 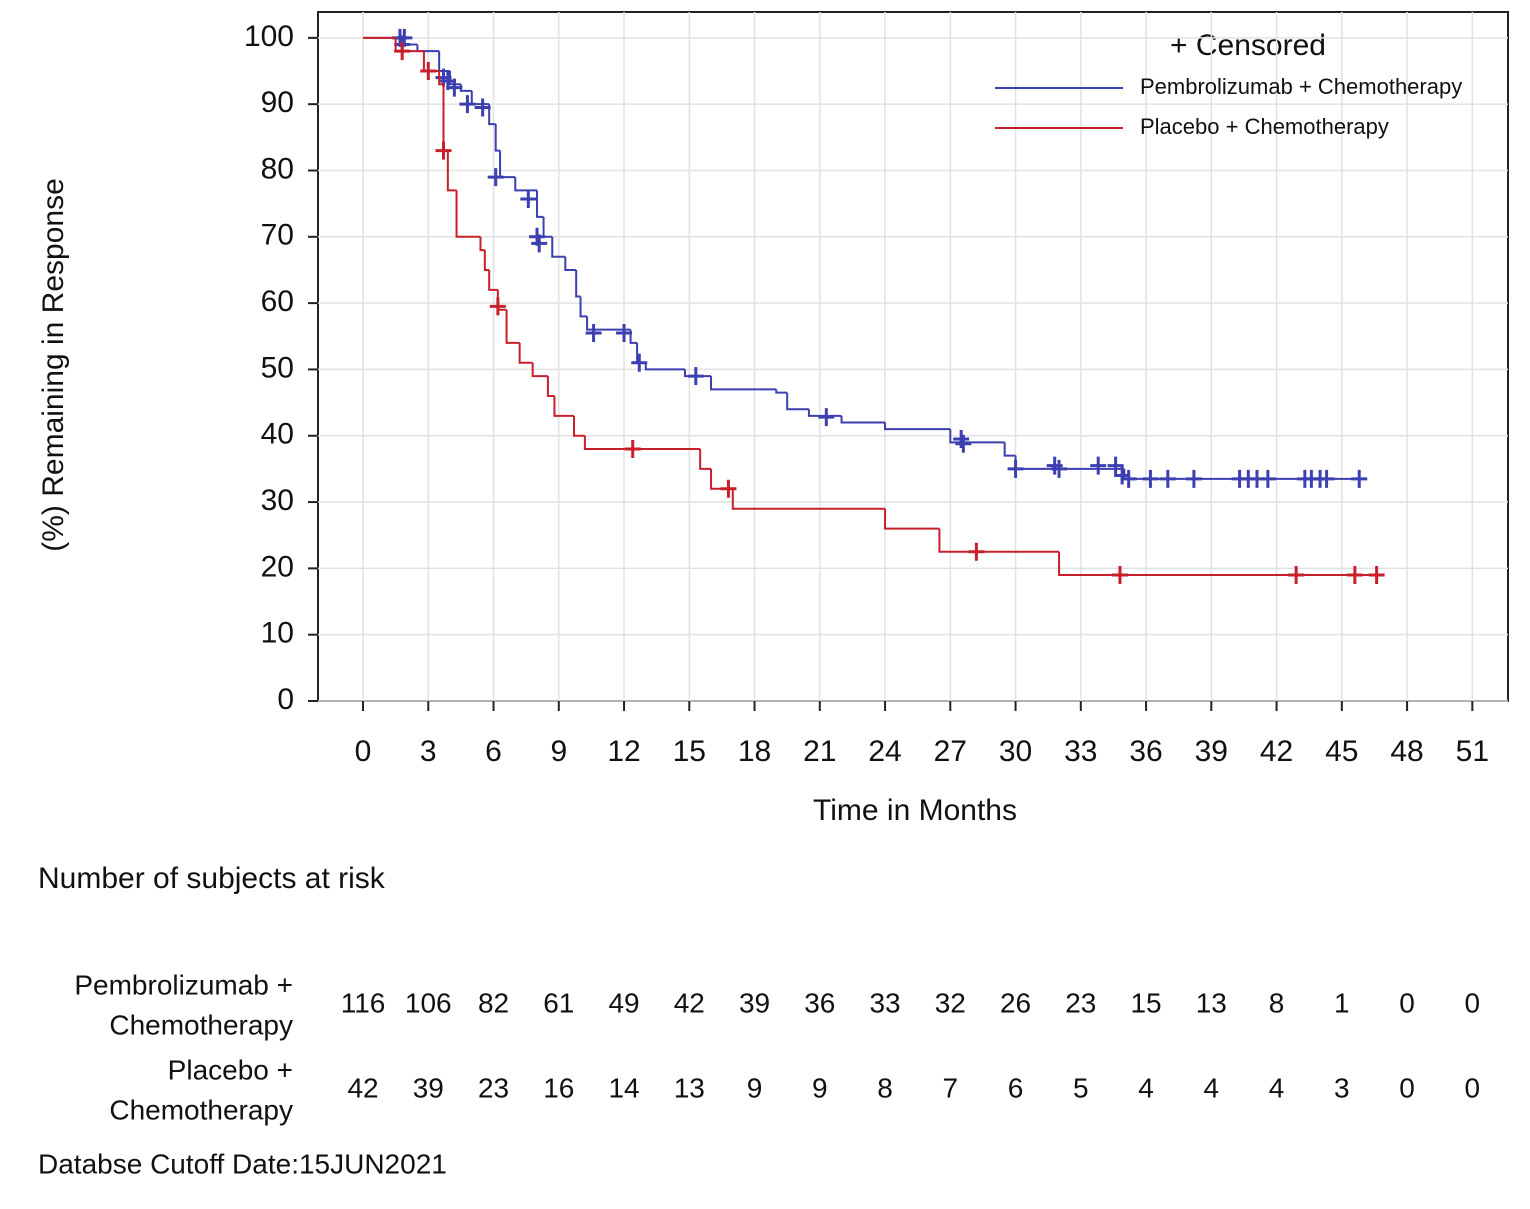 I want to click on risk-count: 16, so click(x=558, y=1087).